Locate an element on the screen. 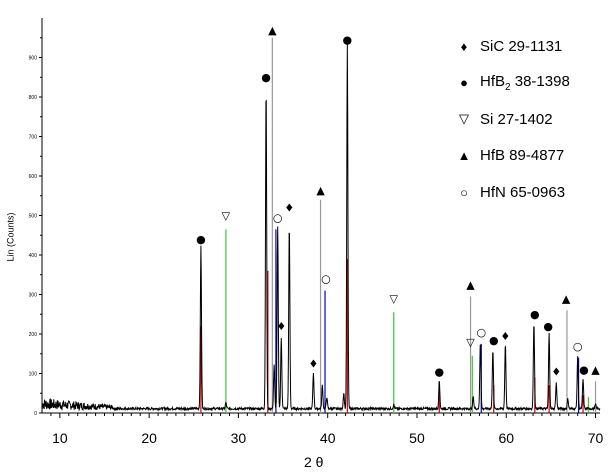  y-tick-label: 300 is located at coordinates (33, 296).